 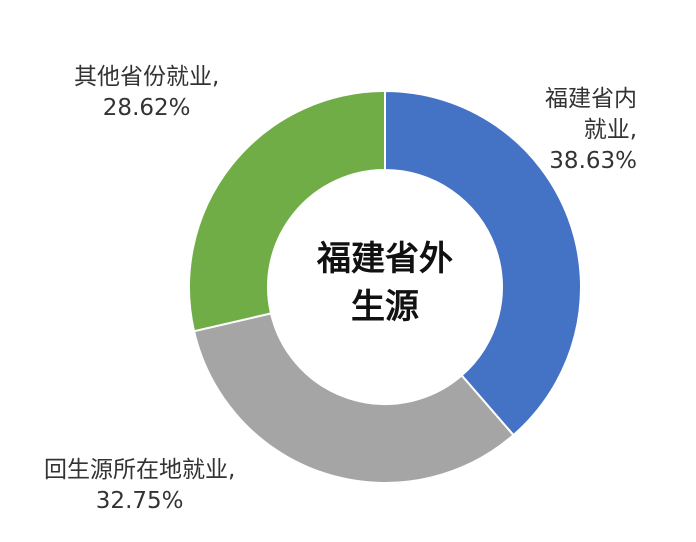 What do you see at coordinates (593, 161) in the screenshot?
I see `slice-label-percent: 38.63%` at bounding box center [593, 161].